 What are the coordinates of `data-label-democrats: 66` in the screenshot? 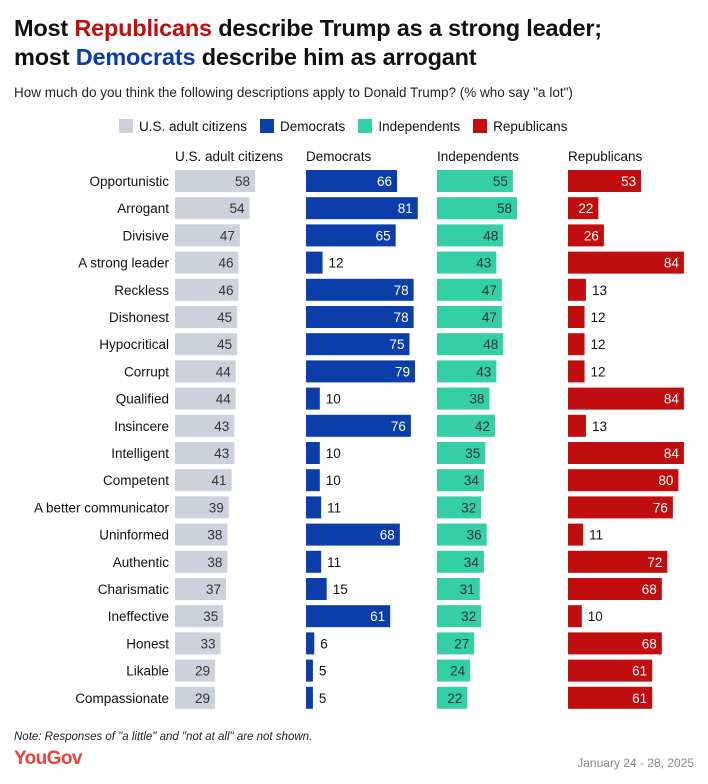 It's located at (384, 181).